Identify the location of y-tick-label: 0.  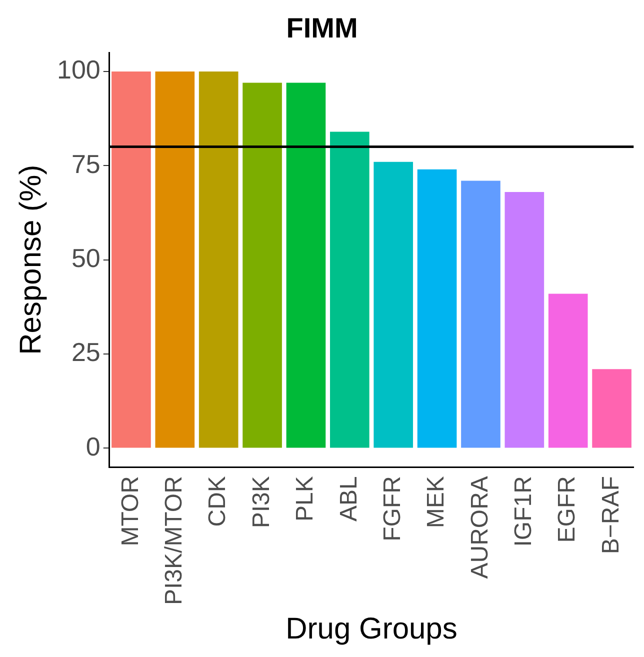
(93, 446).